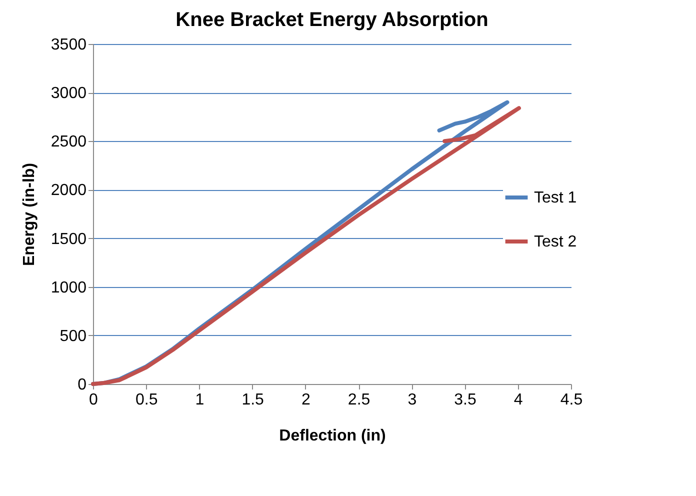  Describe the element at coordinates (68, 142) in the screenshot. I see `y-tick-label: 2500` at that location.